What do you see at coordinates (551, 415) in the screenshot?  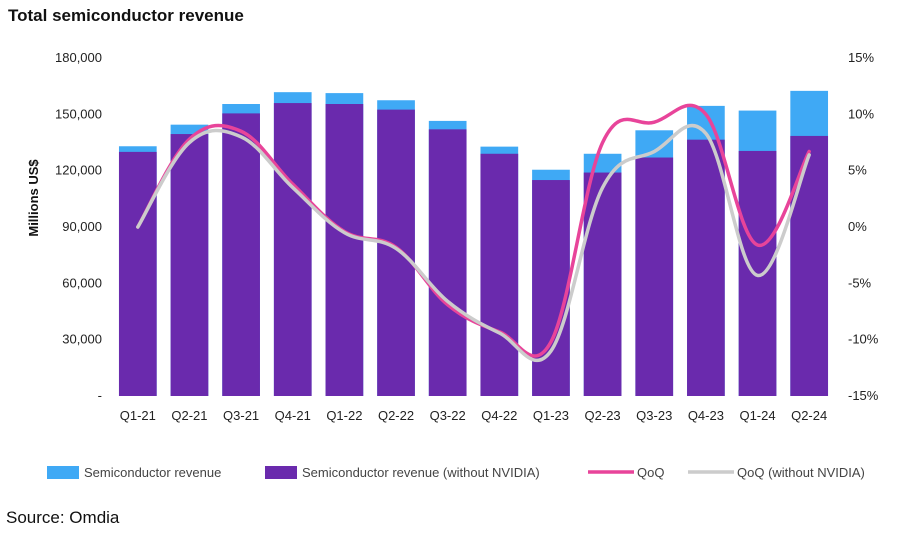 I see `x-tick-label: Q1-23` at bounding box center [551, 415].